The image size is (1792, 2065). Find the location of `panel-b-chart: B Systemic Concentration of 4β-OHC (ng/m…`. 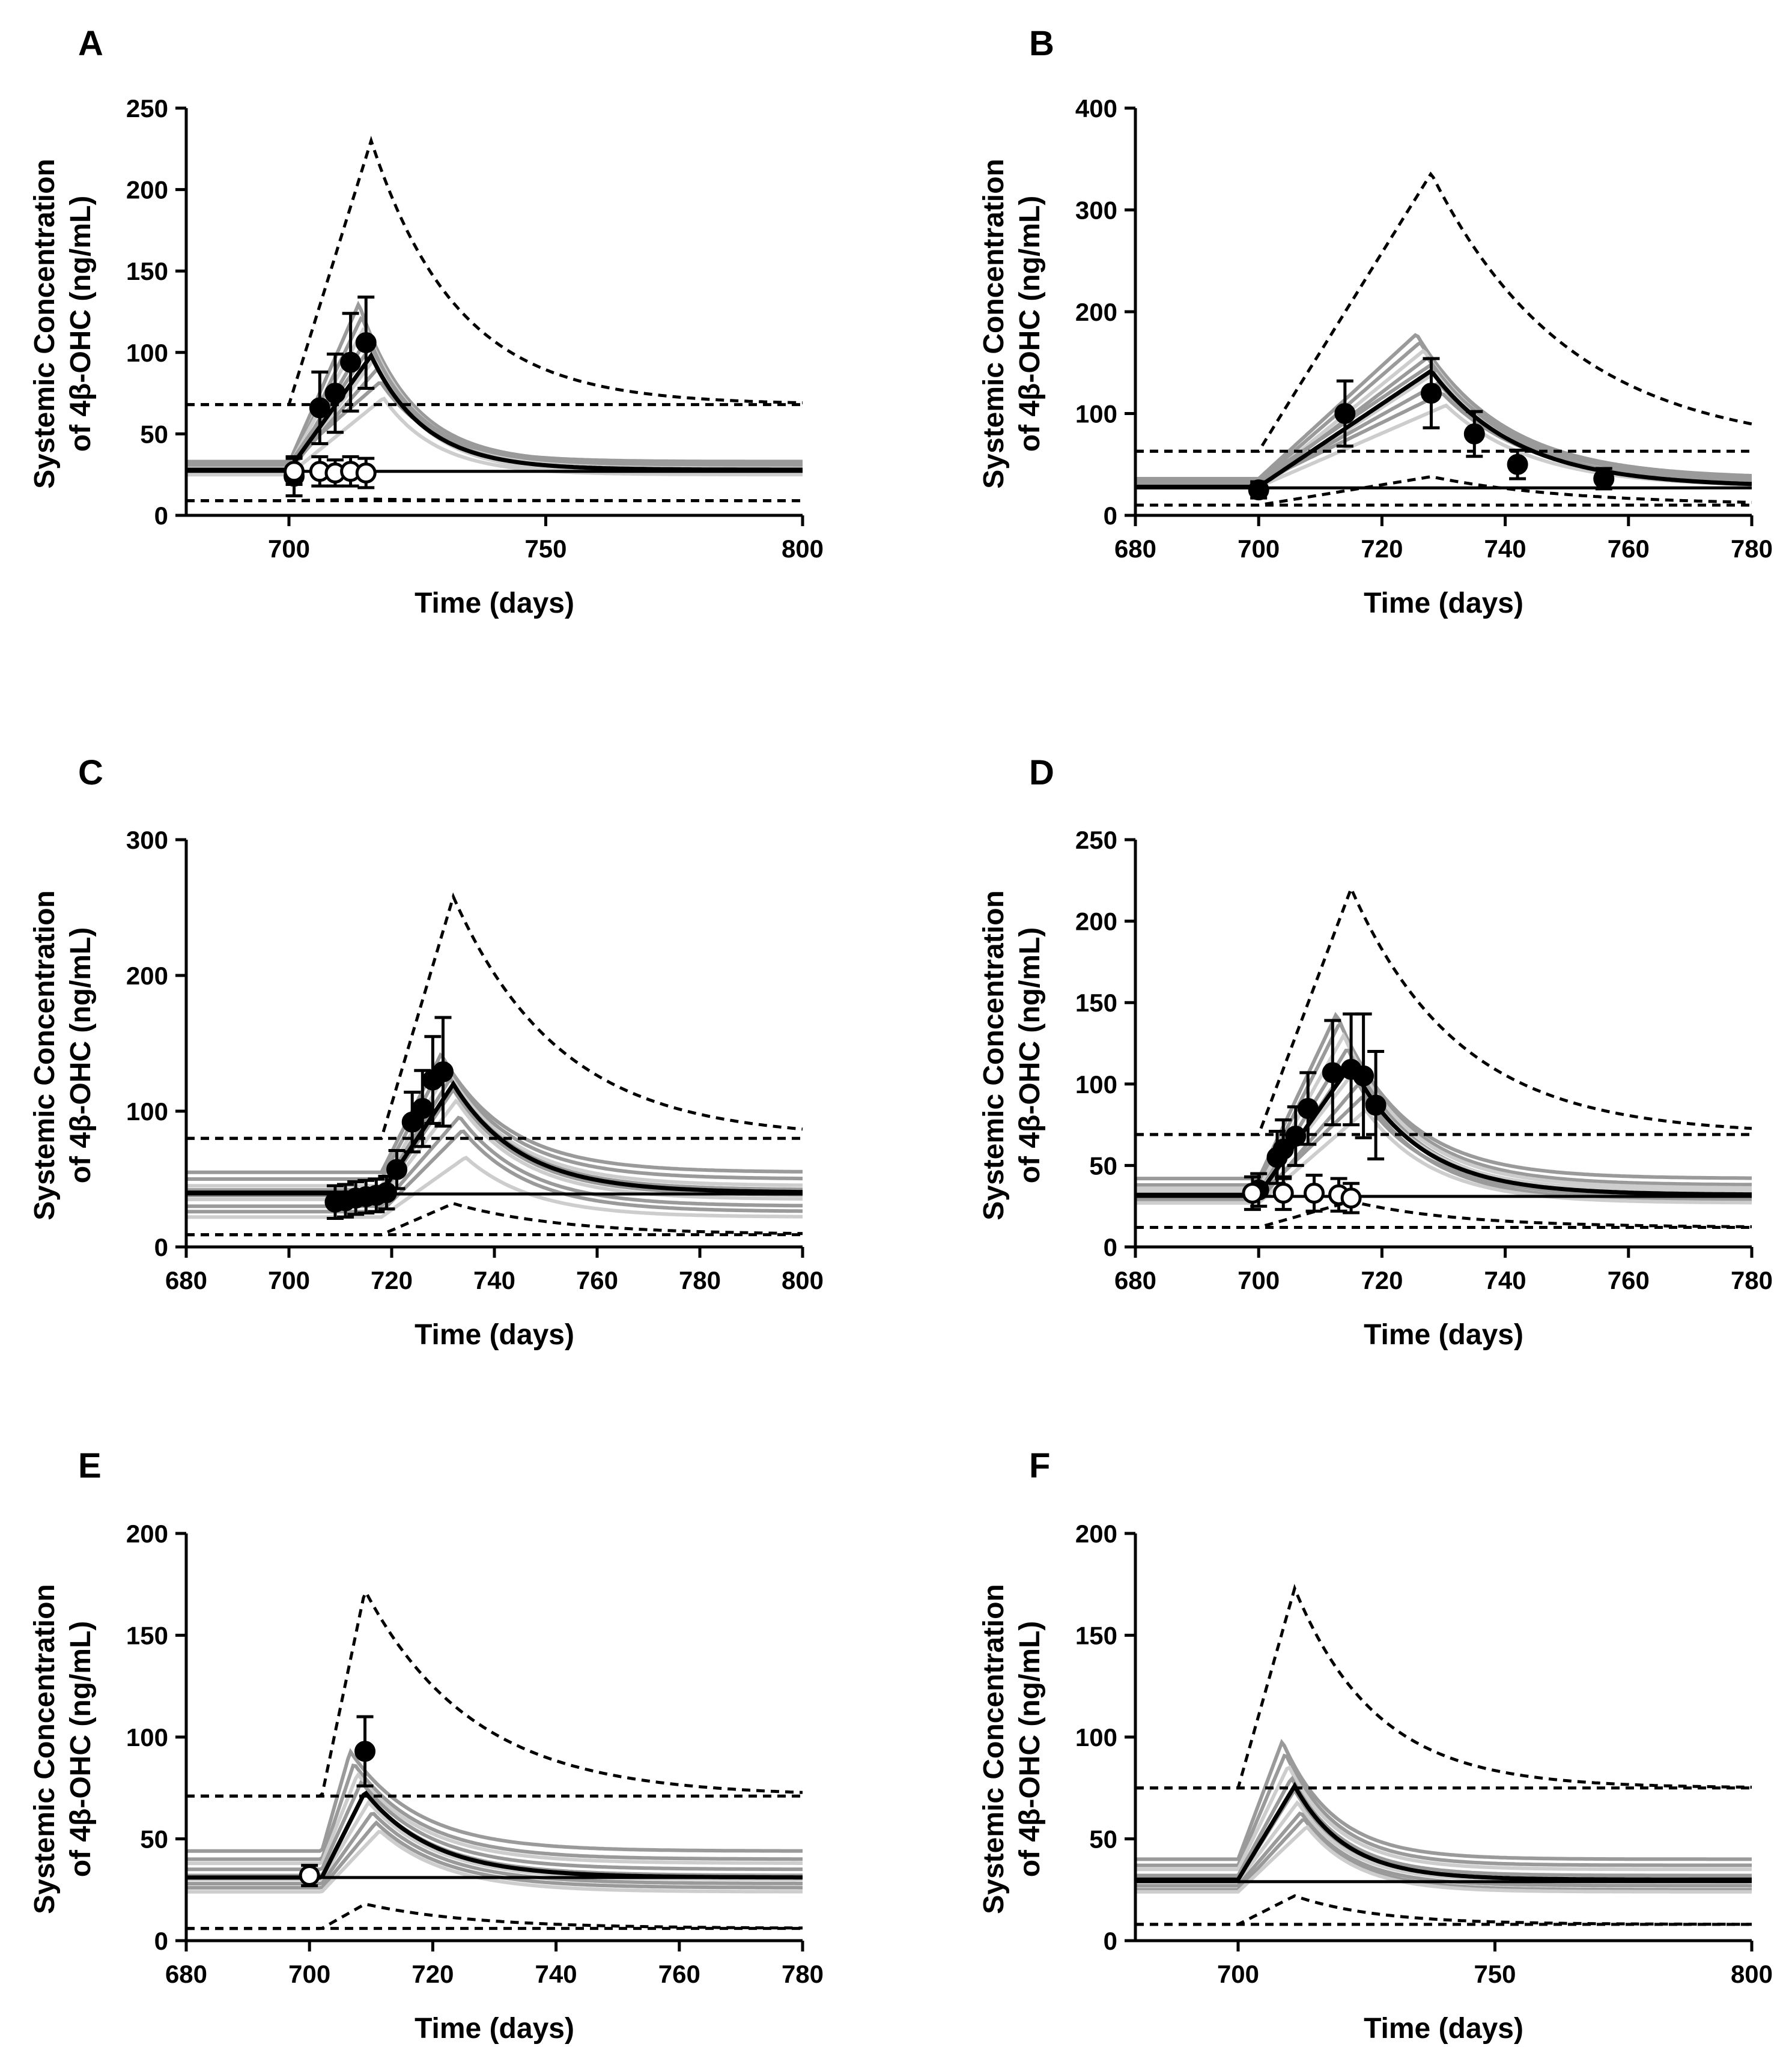

panel-b-chart: B Systemic Concentration of 4β-OHC (ng/m… is located at coordinates (1375, 322).